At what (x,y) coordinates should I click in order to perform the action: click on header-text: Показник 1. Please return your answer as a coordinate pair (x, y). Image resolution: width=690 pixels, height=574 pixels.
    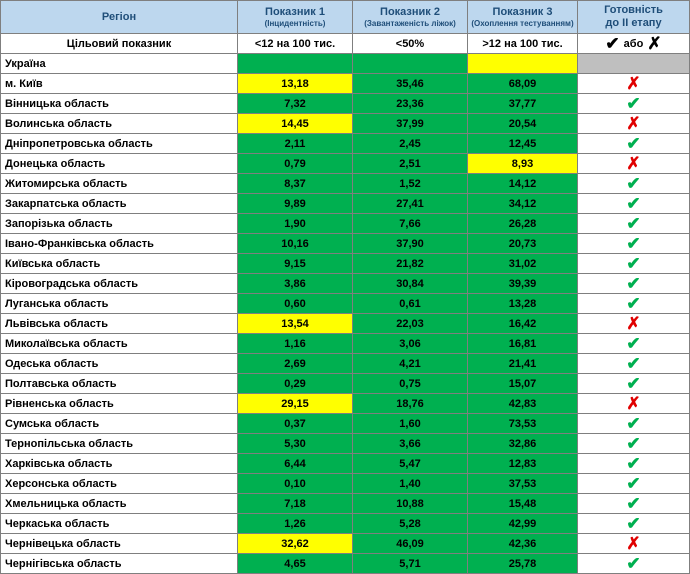
    Looking at the image, I should click on (295, 11).